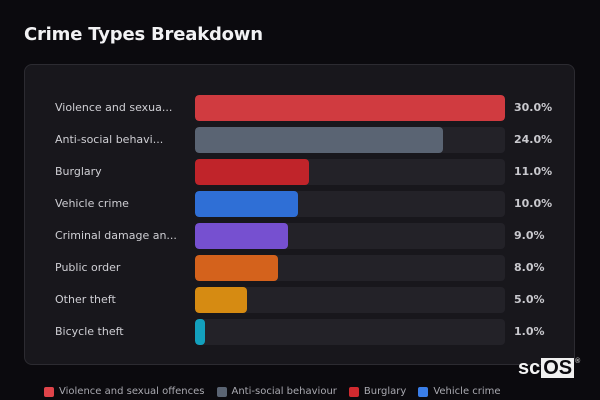 This screenshot has height=400, width=600. I want to click on bar-label: Other theft, so click(85, 299).